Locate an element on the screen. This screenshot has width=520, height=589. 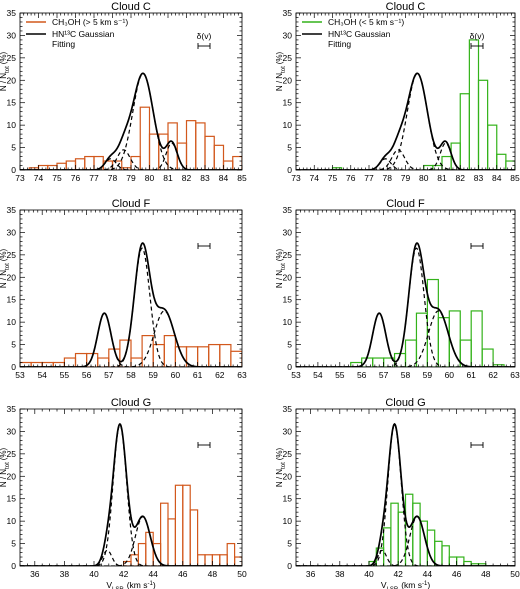
x-axis-label-sub: LSR is located at coordinates (393, 588).